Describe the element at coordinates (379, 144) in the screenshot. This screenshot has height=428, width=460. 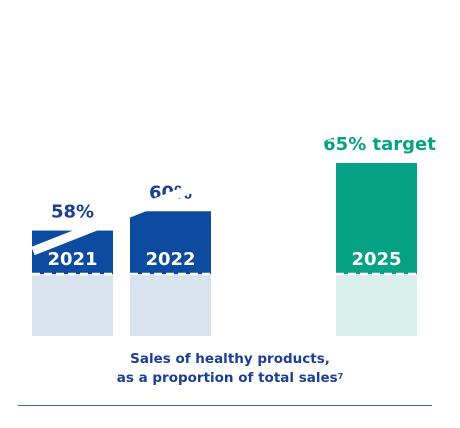
I see `data-label-2025: 65% target` at that location.